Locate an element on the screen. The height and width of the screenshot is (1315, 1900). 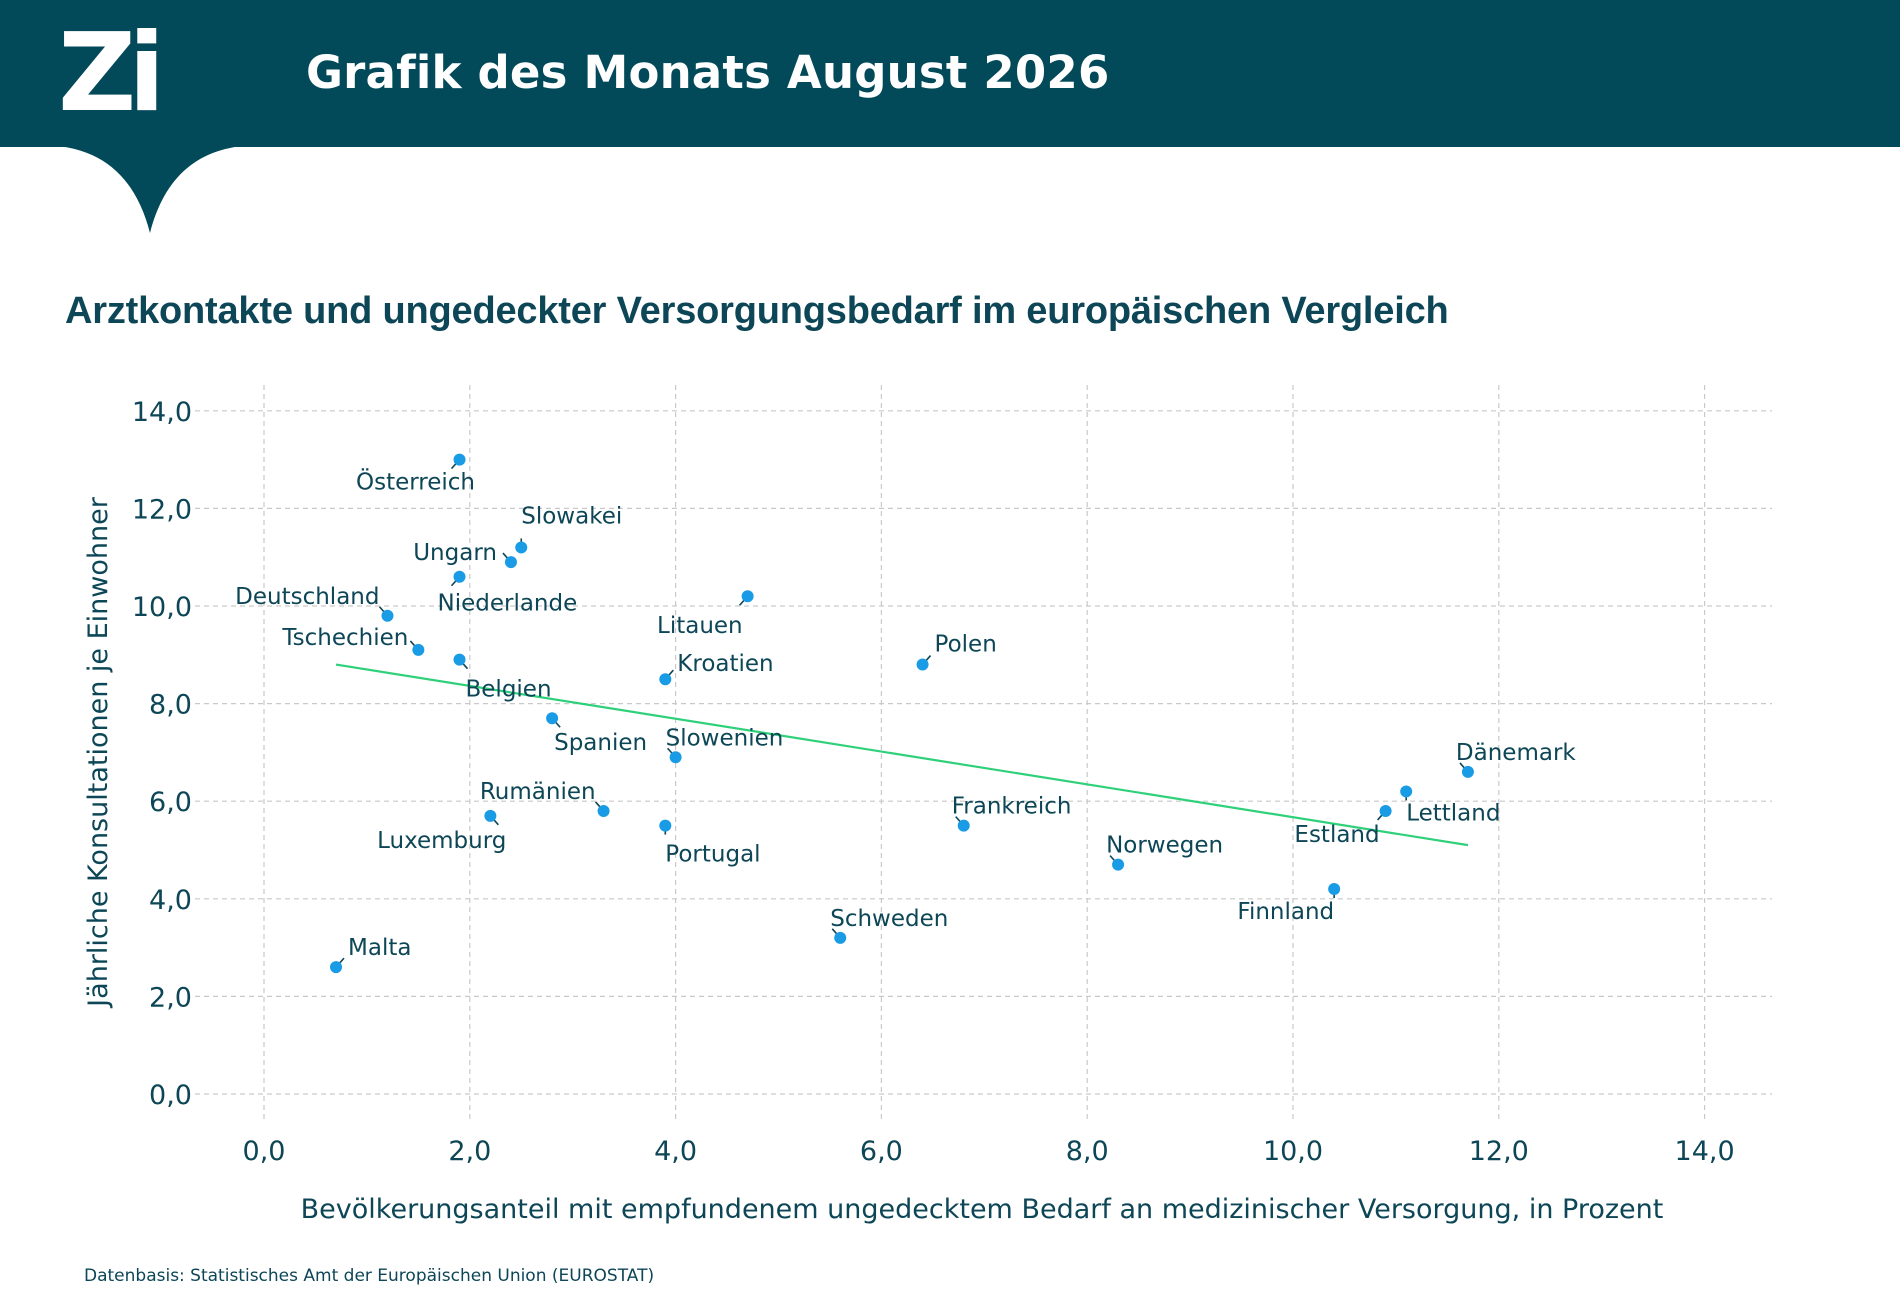
y-tick-label: 14,0 is located at coordinates (162, 412).